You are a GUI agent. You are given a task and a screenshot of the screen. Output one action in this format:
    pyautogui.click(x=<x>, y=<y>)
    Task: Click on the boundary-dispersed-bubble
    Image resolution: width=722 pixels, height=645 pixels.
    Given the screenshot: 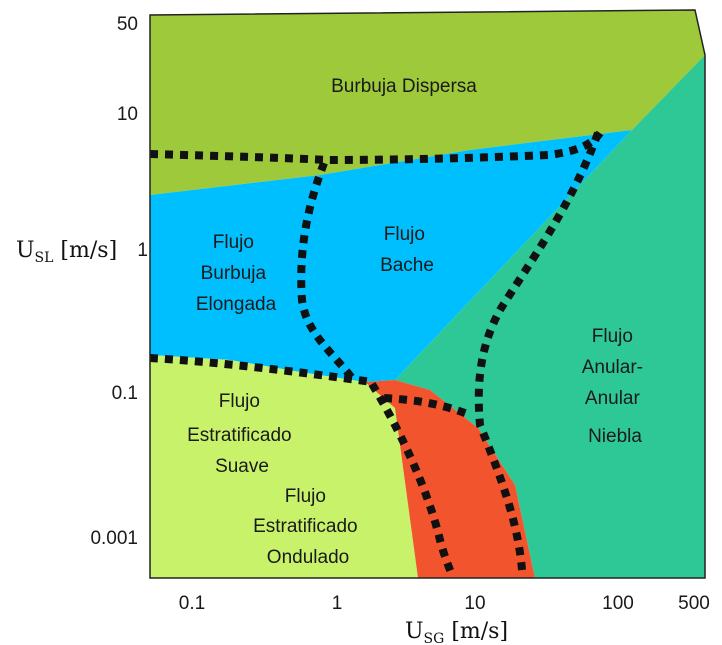 What is the action you would take?
    pyautogui.click(x=376, y=147)
    